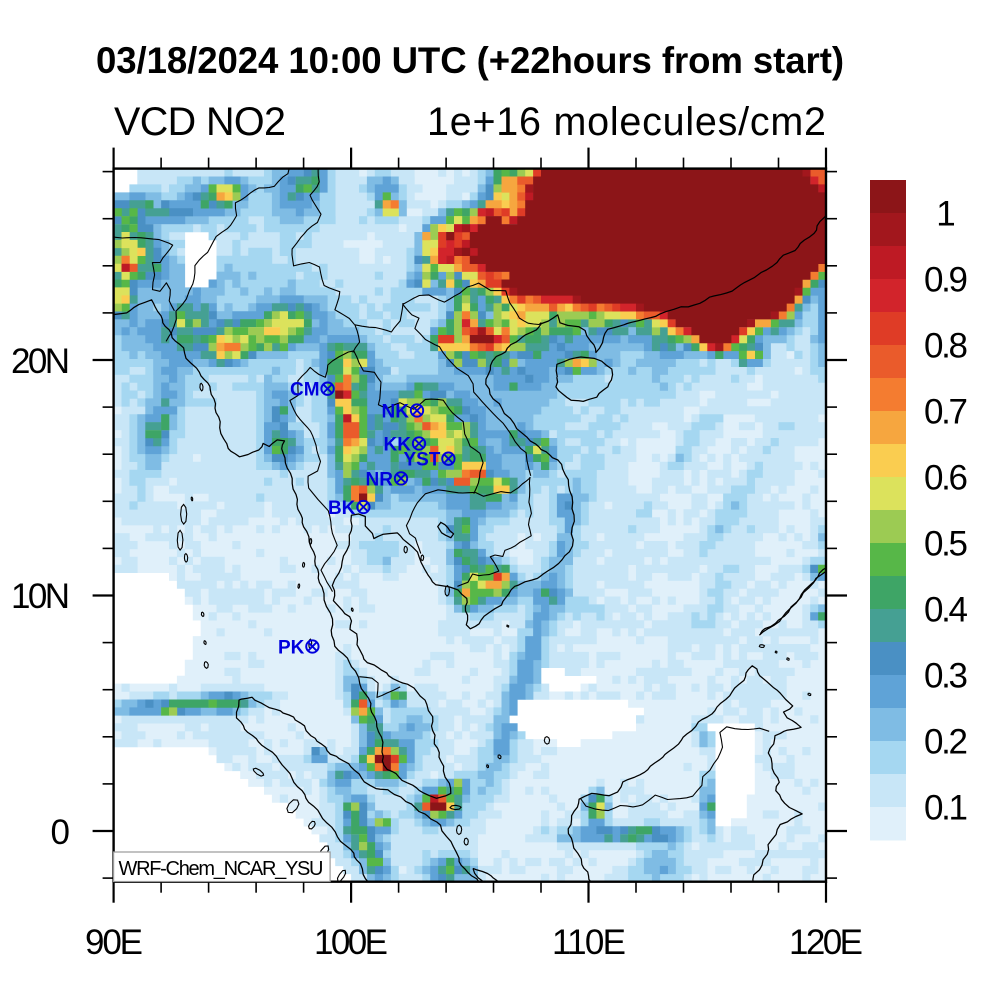 Image resolution: width=1000 pixels, height=1000 pixels. What do you see at coordinates (946, 610) in the screenshot?
I see `svg-text: 0.4` at bounding box center [946, 610].